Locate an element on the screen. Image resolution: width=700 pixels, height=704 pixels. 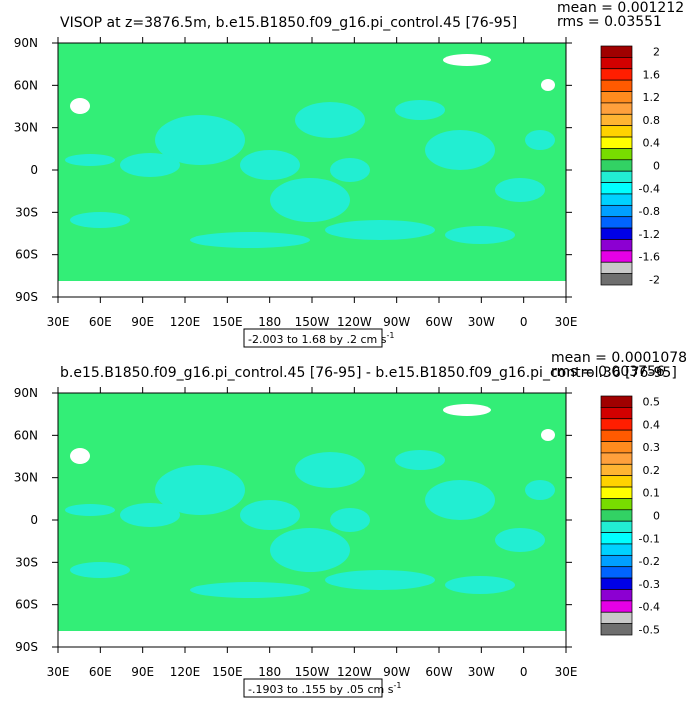
lon-label: 90E is located at coordinates (142, 672).